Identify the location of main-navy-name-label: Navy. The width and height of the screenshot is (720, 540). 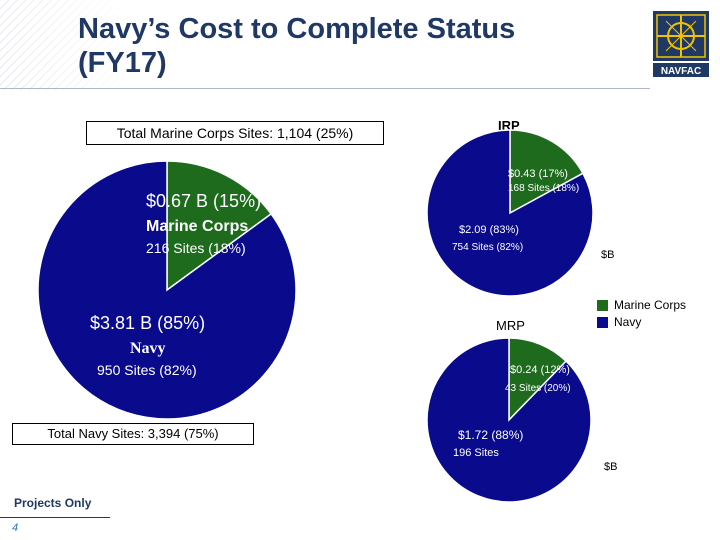
(148, 348).